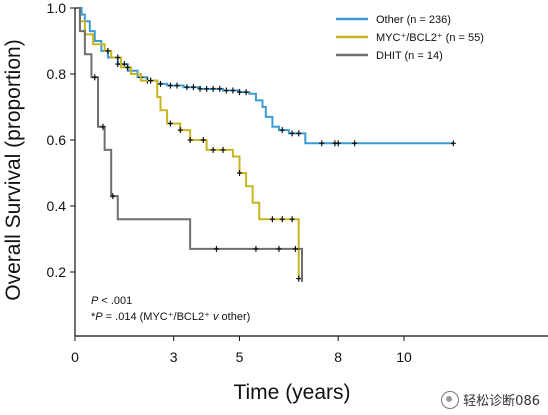 The width and height of the screenshot is (548, 415). I want to click on legend-entry: Other (n = 236), so click(413, 20).